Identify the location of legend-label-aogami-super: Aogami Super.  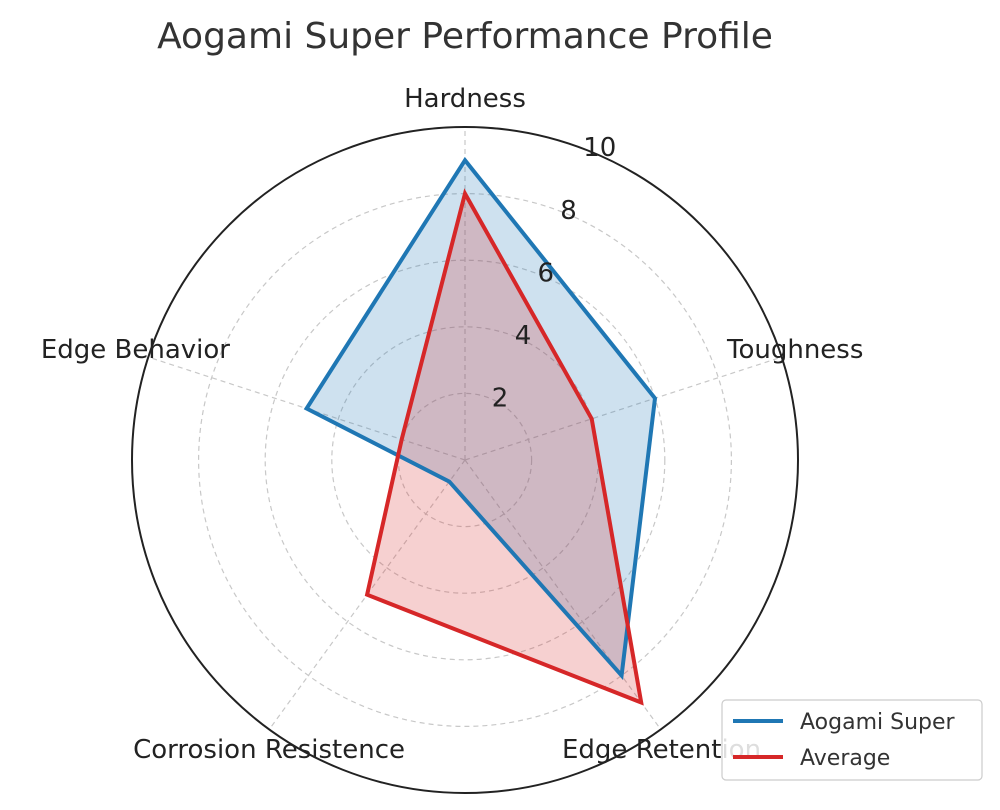
(878, 722).